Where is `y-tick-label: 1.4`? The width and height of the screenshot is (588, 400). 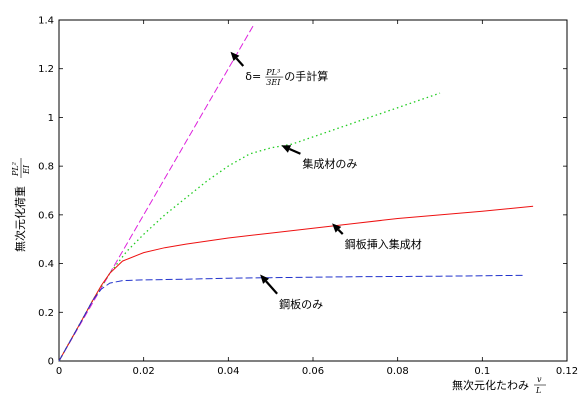
y-tick-label: 1.4 is located at coordinates (46, 21).